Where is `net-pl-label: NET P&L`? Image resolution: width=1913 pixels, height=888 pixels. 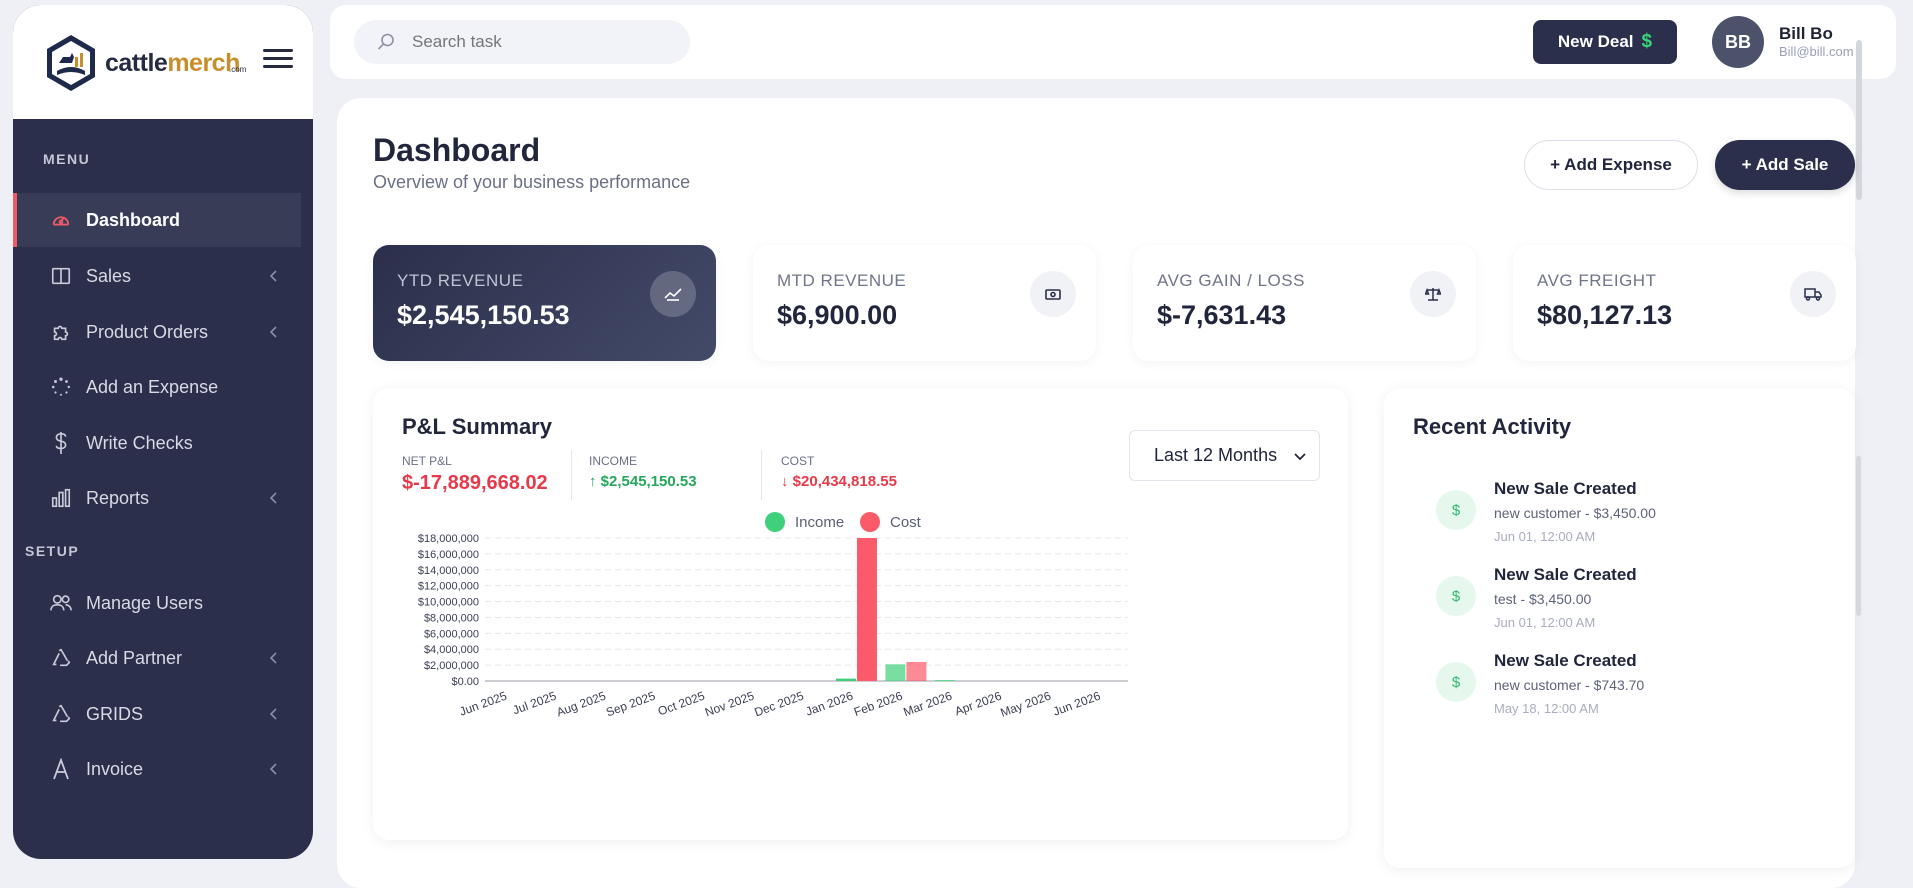
net-pl-label: NET P&L is located at coordinates (427, 461).